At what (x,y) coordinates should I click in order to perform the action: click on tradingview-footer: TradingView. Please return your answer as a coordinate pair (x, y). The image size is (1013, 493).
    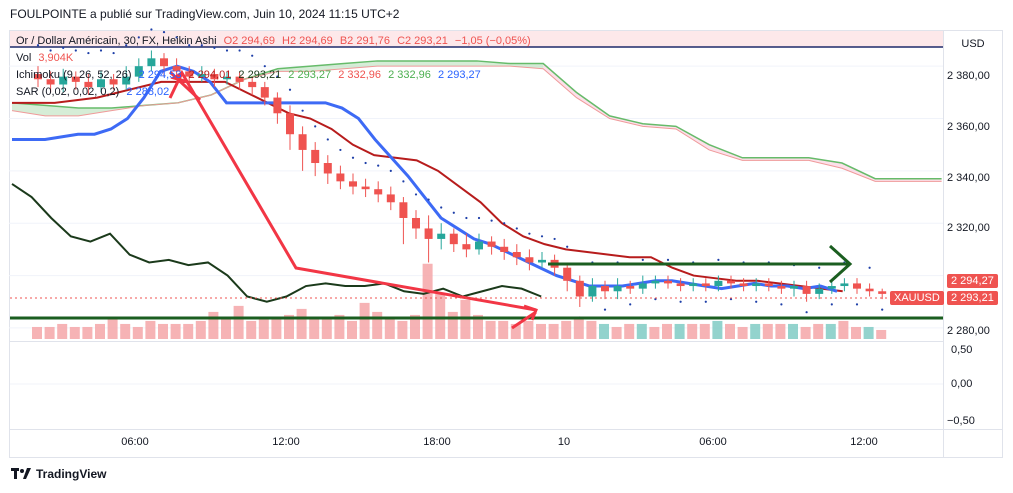
    Looking at the image, I should click on (58, 474).